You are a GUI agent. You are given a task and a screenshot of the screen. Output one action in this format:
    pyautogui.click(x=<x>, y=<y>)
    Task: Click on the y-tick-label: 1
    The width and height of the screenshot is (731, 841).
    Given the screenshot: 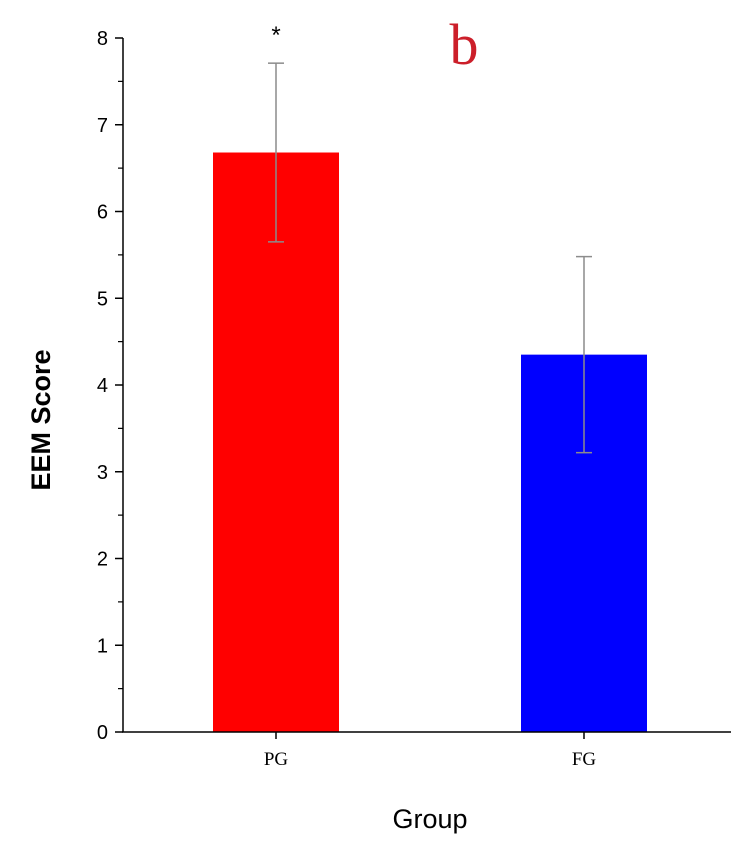 What is the action you would take?
    pyautogui.click(x=102, y=646)
    